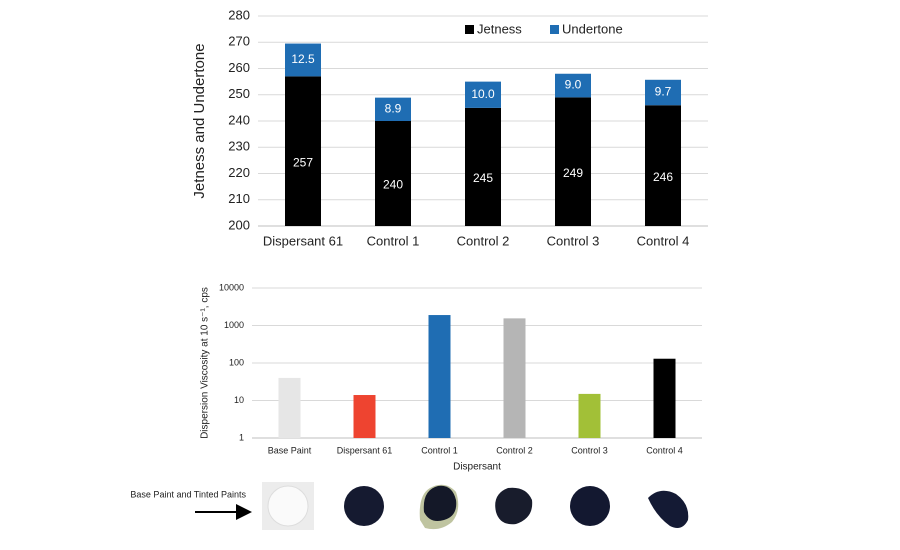 The image size is (900, 550). Describe the element at coordinates (288, 506) in the screenshot. I see `paint-base` at that location.